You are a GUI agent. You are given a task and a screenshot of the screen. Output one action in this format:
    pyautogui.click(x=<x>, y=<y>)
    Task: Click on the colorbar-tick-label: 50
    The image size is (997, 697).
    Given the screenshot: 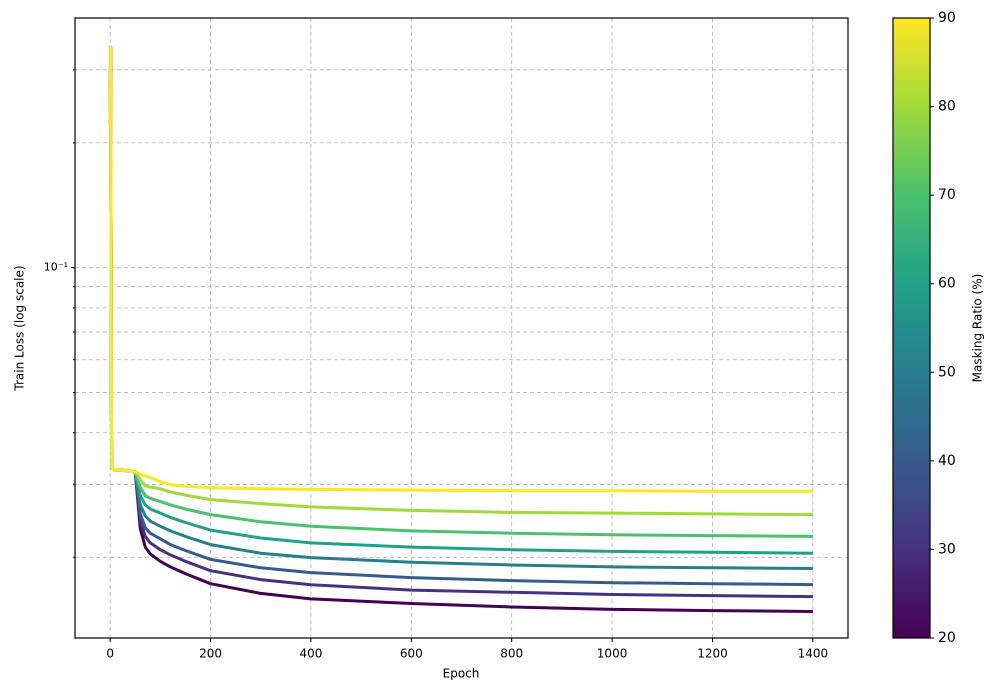 What is the action you would take?
    pyautogui.click(x=947, y=372)
    